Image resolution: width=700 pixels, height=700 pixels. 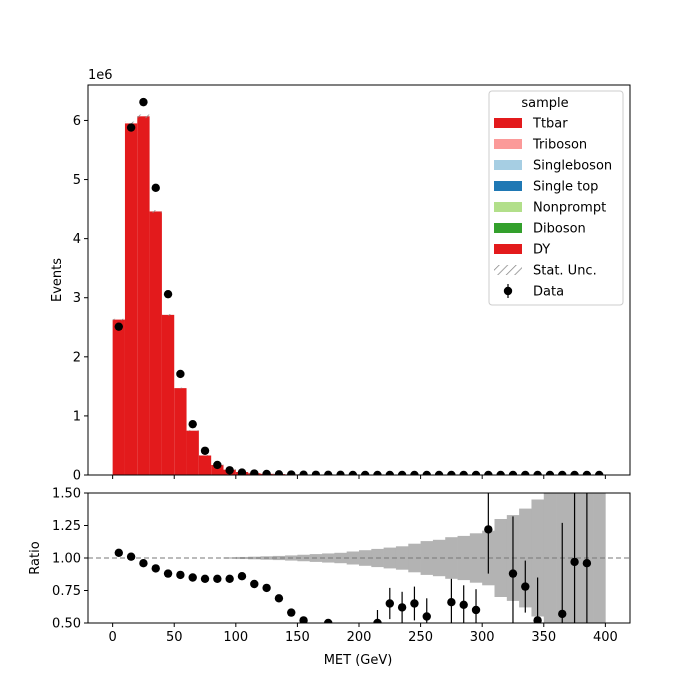 I want to click on legend-title: sample, so click(x=544, y=103).